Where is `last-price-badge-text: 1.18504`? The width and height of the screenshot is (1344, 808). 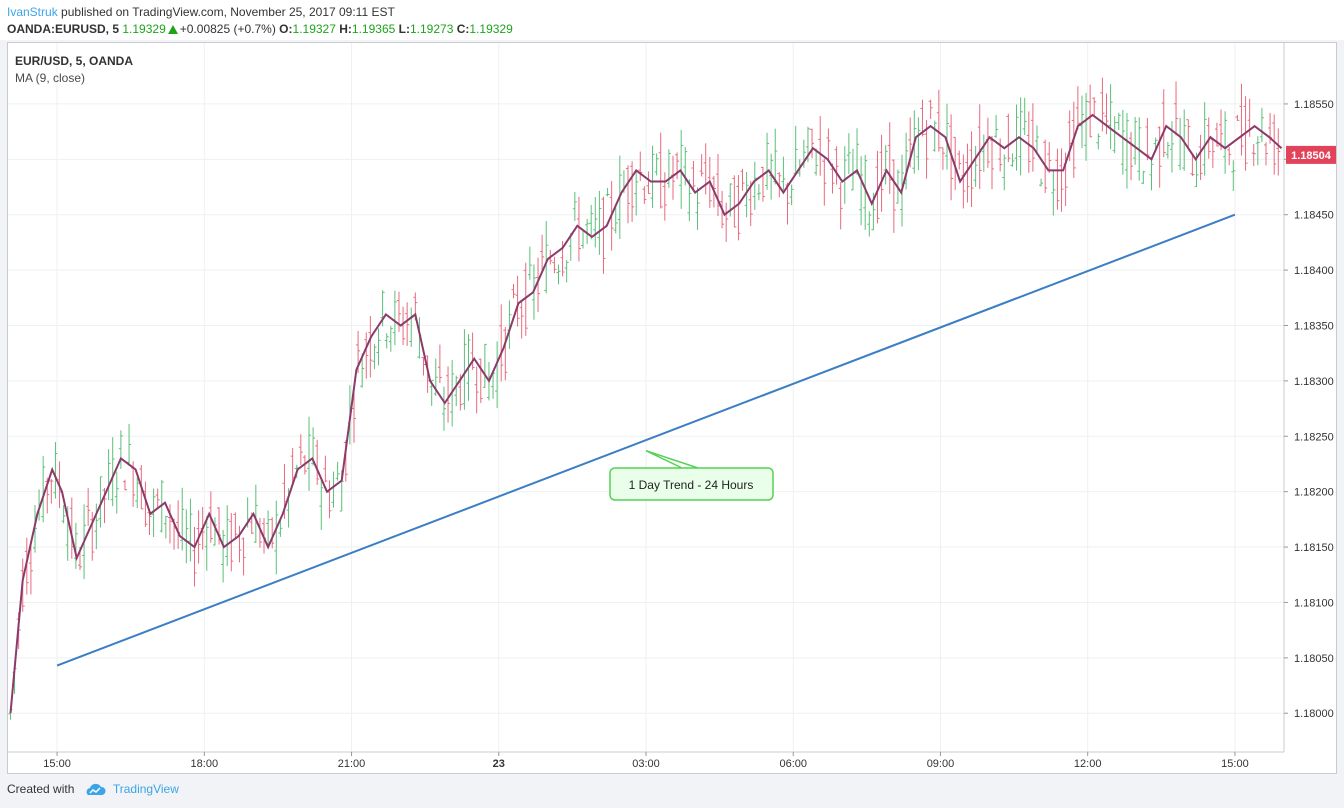
last-price-badge-text: 1.18504 is located at coordinates (1311, 156).